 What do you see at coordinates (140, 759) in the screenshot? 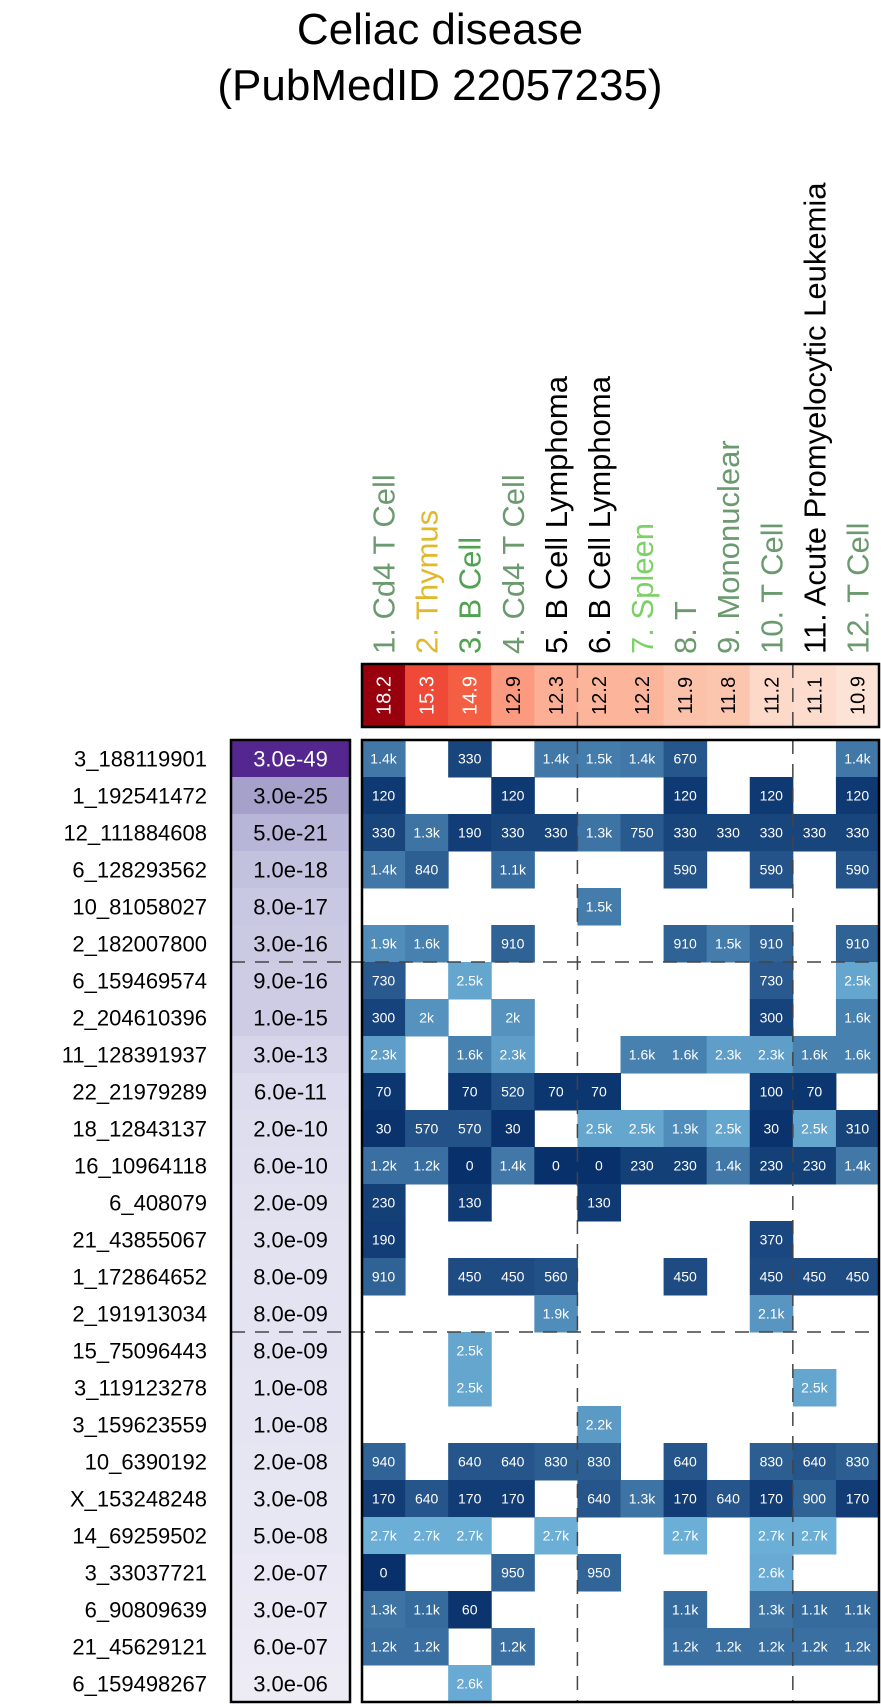
I see `snp-label: 3_188119901` at bounding box center [140, 759].